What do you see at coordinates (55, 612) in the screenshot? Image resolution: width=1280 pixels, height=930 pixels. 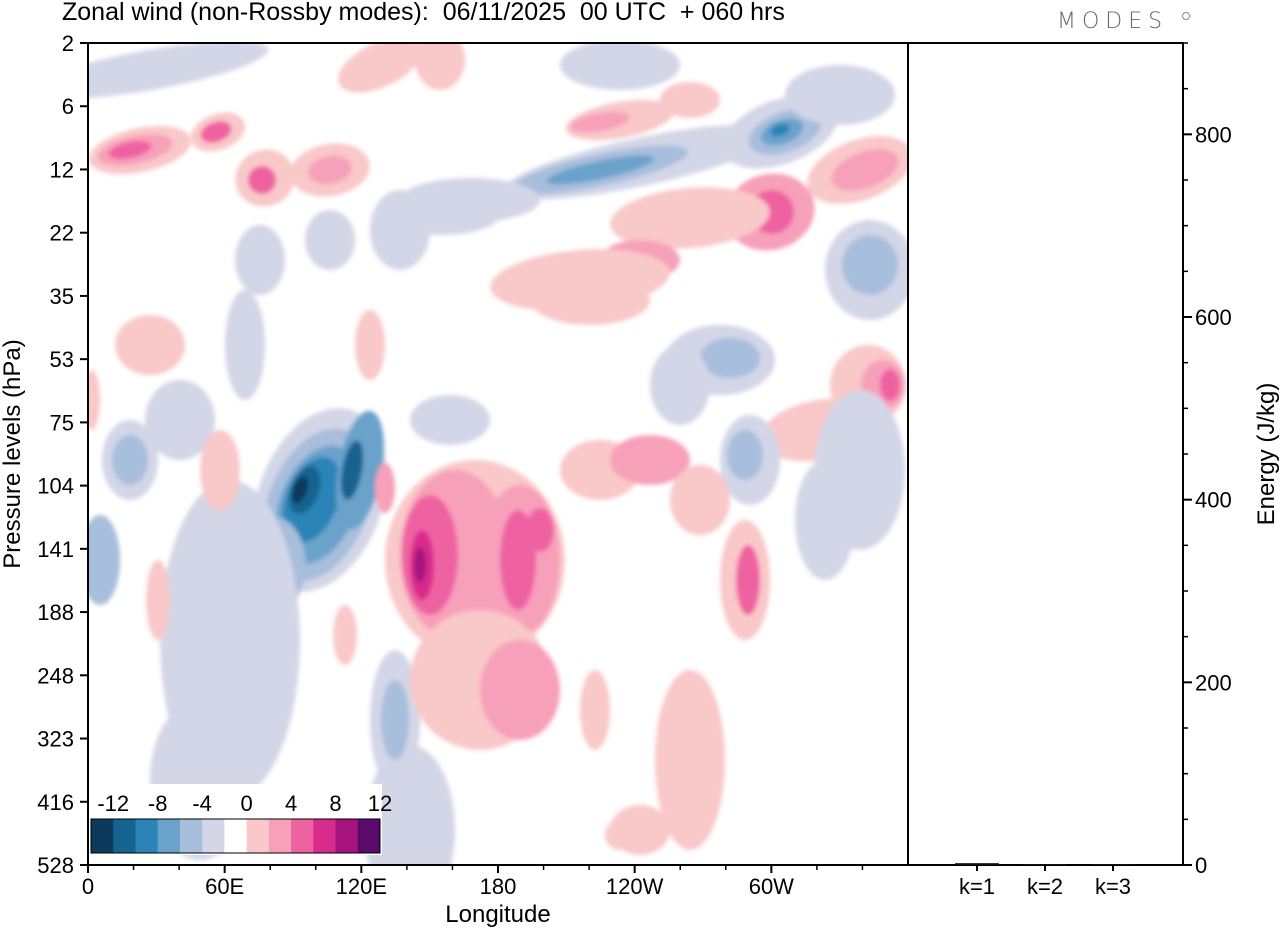 I see `y-tick-label: 188` at bounding box center [55, 612].